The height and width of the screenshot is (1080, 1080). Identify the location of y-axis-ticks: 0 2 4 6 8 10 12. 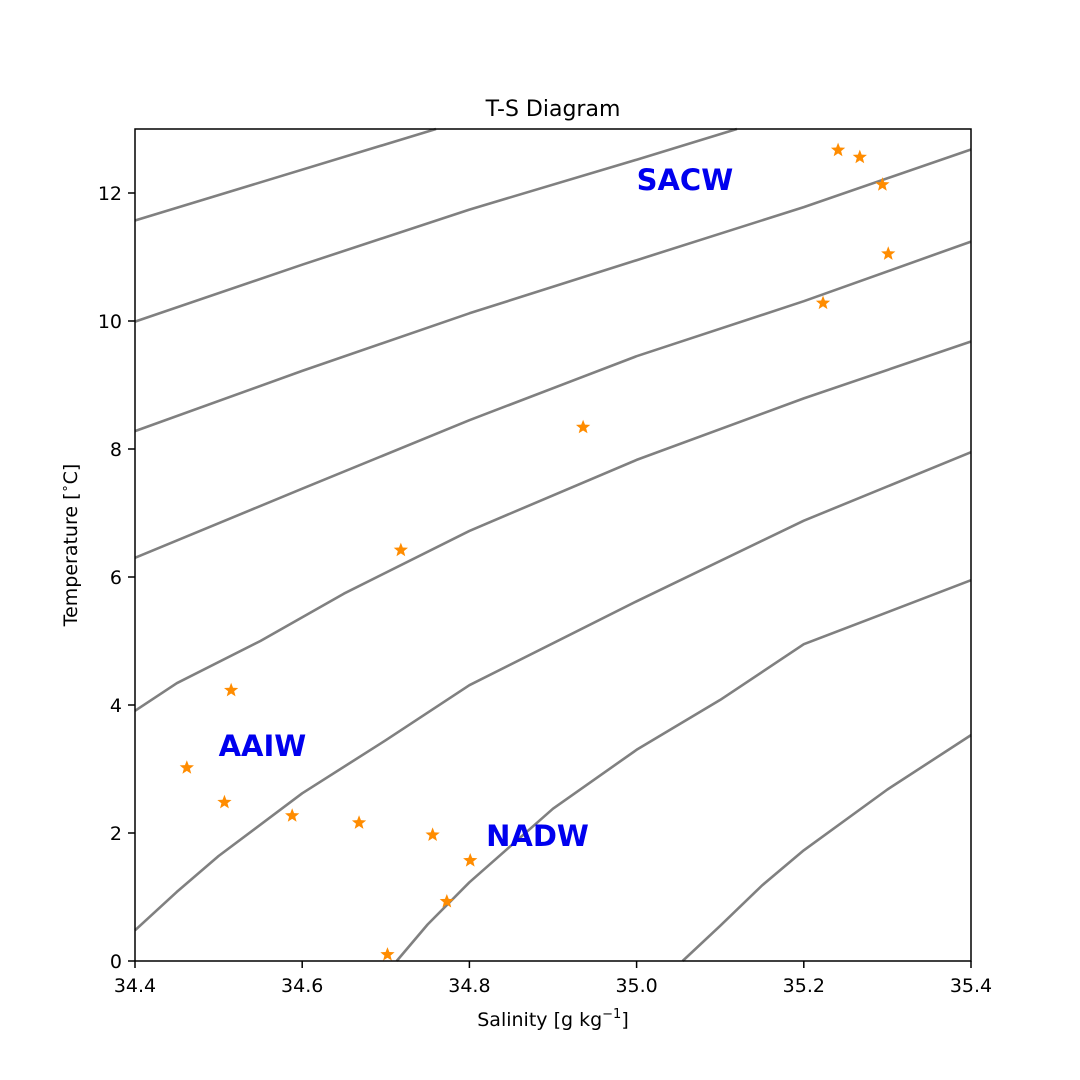
(116, 578).